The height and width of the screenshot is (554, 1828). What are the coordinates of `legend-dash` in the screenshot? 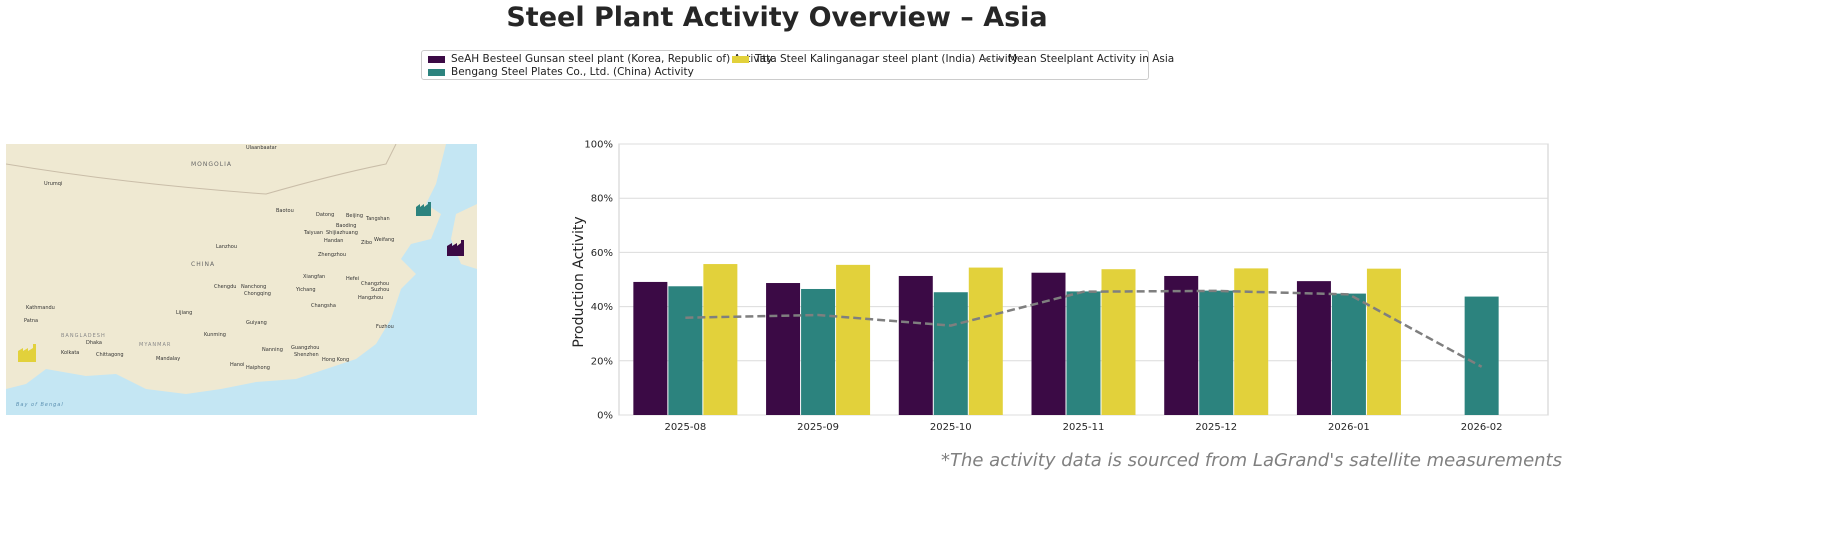 It's located at (993, 59).